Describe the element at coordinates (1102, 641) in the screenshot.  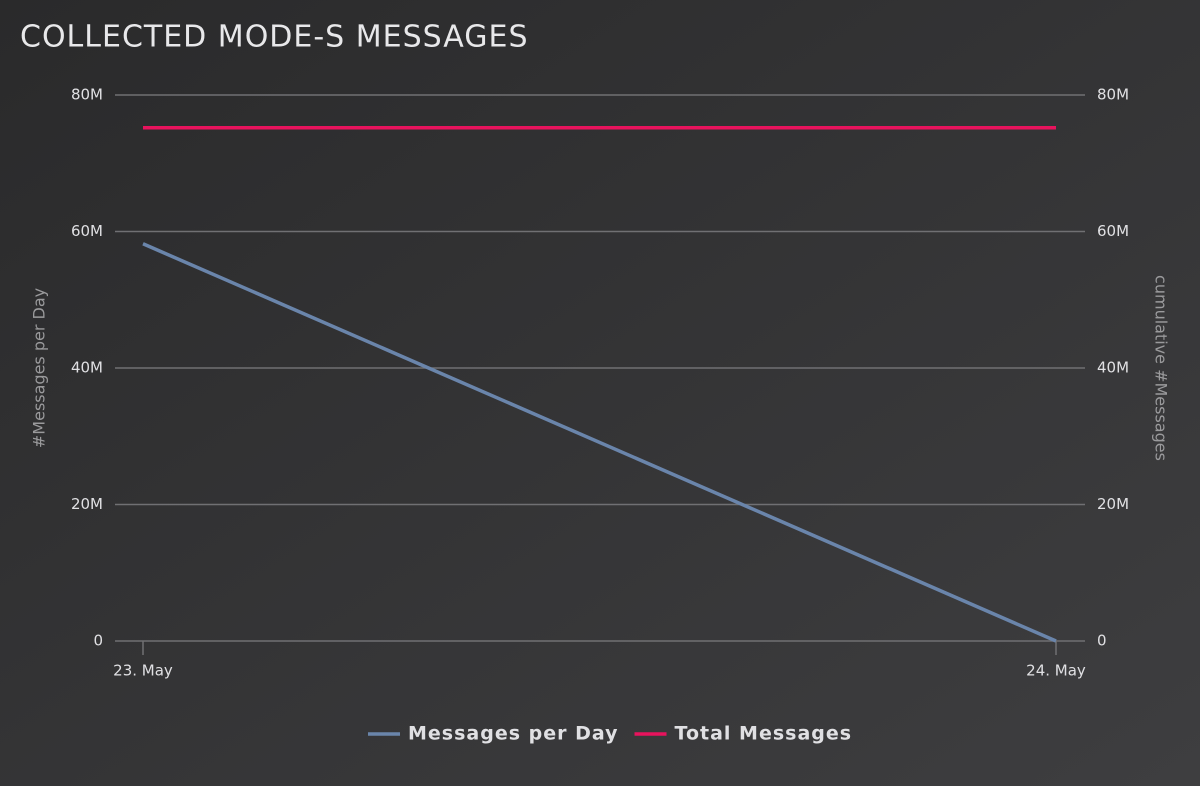
I see `y2-tick-label: 0` at that location.